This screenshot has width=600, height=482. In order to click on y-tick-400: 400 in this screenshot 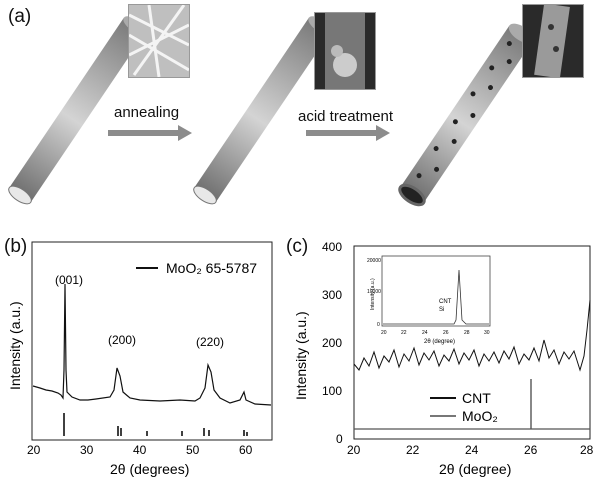, I will do `click(332, 247)`.